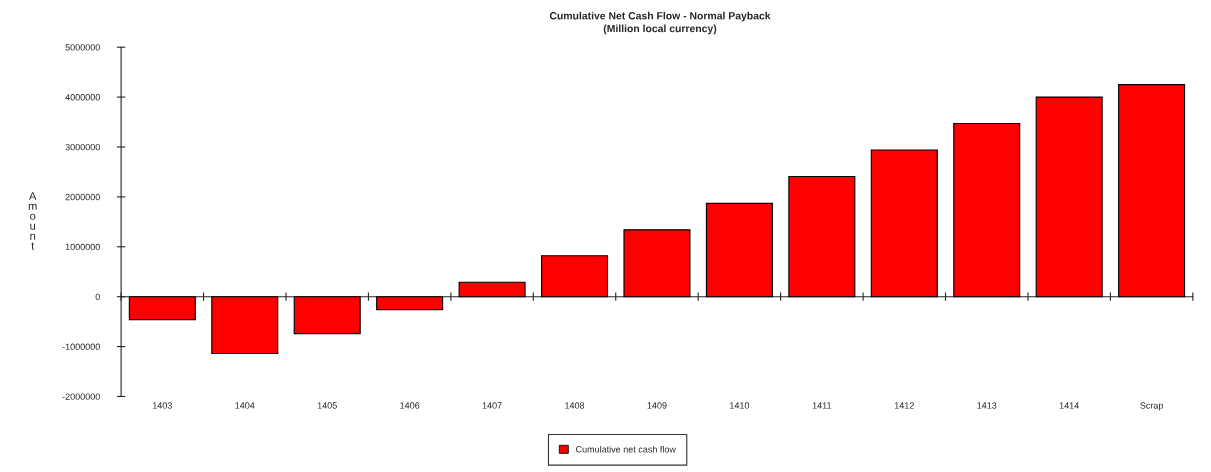 Image resolution: width=1211 pixels, height=472 pixels. What do you see at coordinates (1152, 406) in the screenshot?
I see `x-tick-label: Scrap` at bounding box center [1152, 406].